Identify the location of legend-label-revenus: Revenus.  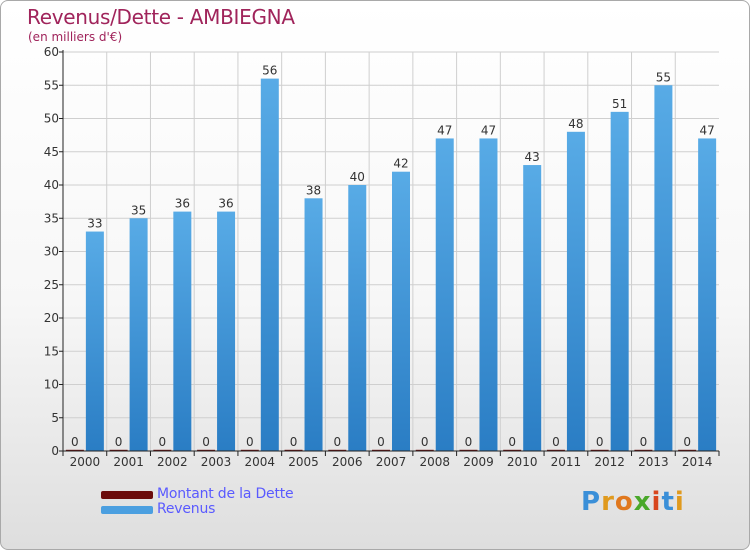
(186, 509).